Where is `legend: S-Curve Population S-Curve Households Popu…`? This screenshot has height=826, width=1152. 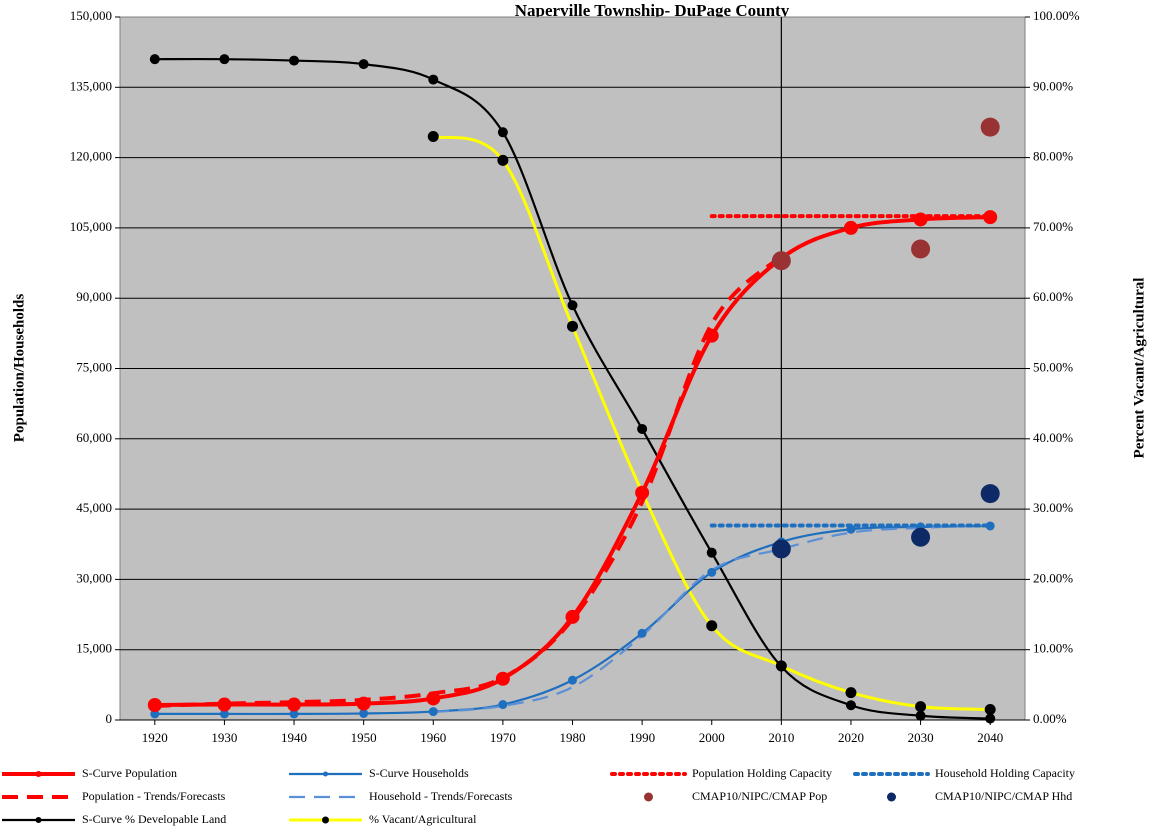
legend: S-Curve Population S-Curve Households Popu… is located at coordinates (538, 796).